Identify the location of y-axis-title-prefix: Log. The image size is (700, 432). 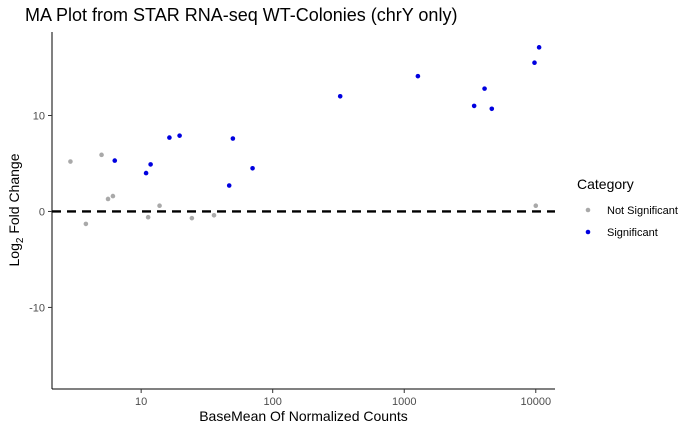
(14, 254).